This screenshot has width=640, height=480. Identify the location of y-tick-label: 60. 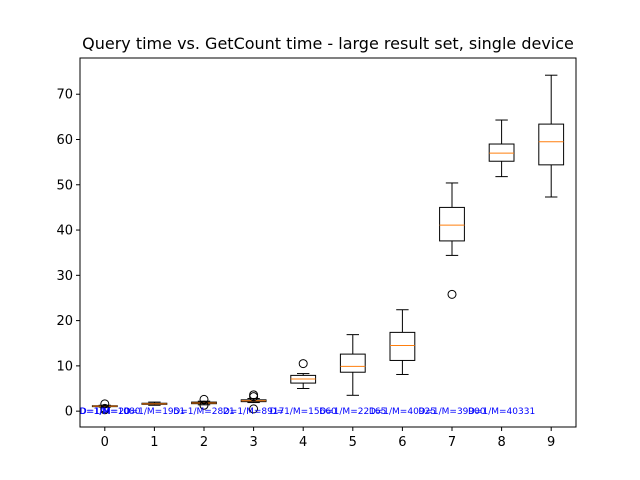
(64, 140).